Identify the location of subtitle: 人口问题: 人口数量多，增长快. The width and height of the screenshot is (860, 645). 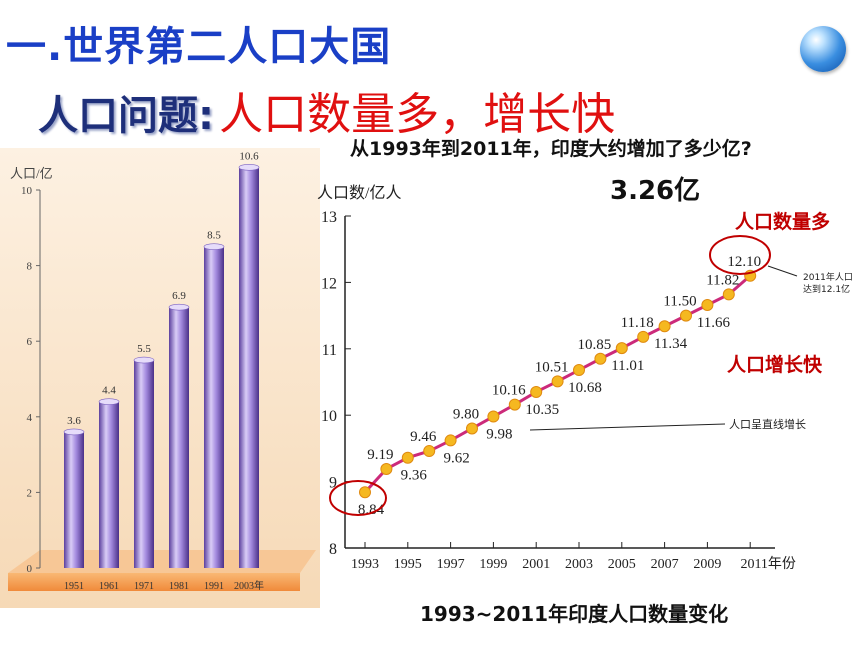
(326, 110).